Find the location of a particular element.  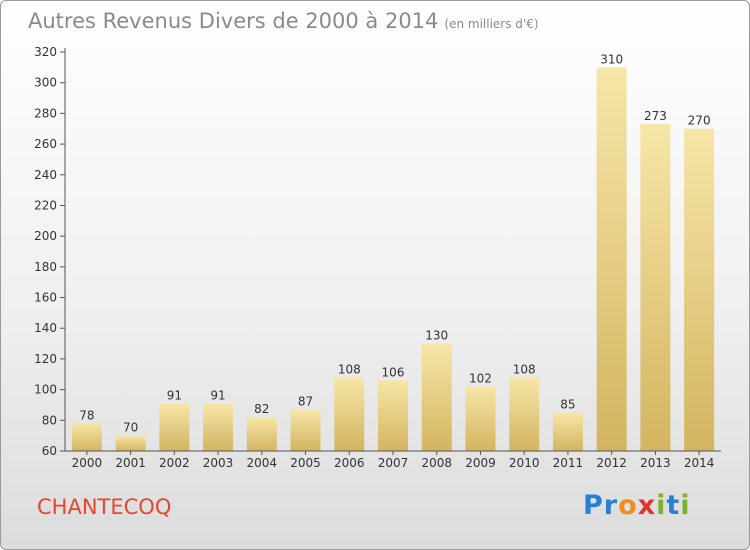

bar-2002 is located at coordinates (174, 427).